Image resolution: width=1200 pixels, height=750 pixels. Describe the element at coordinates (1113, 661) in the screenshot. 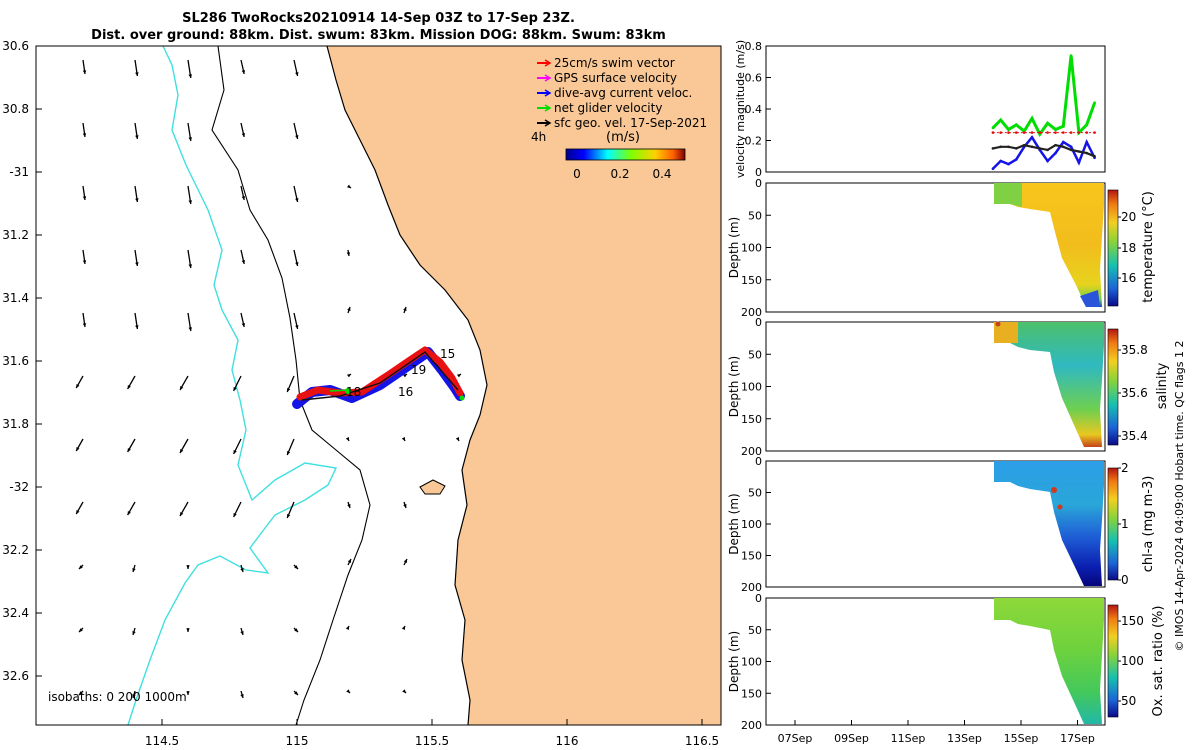

I see `oxygen-colorbar` at that location.